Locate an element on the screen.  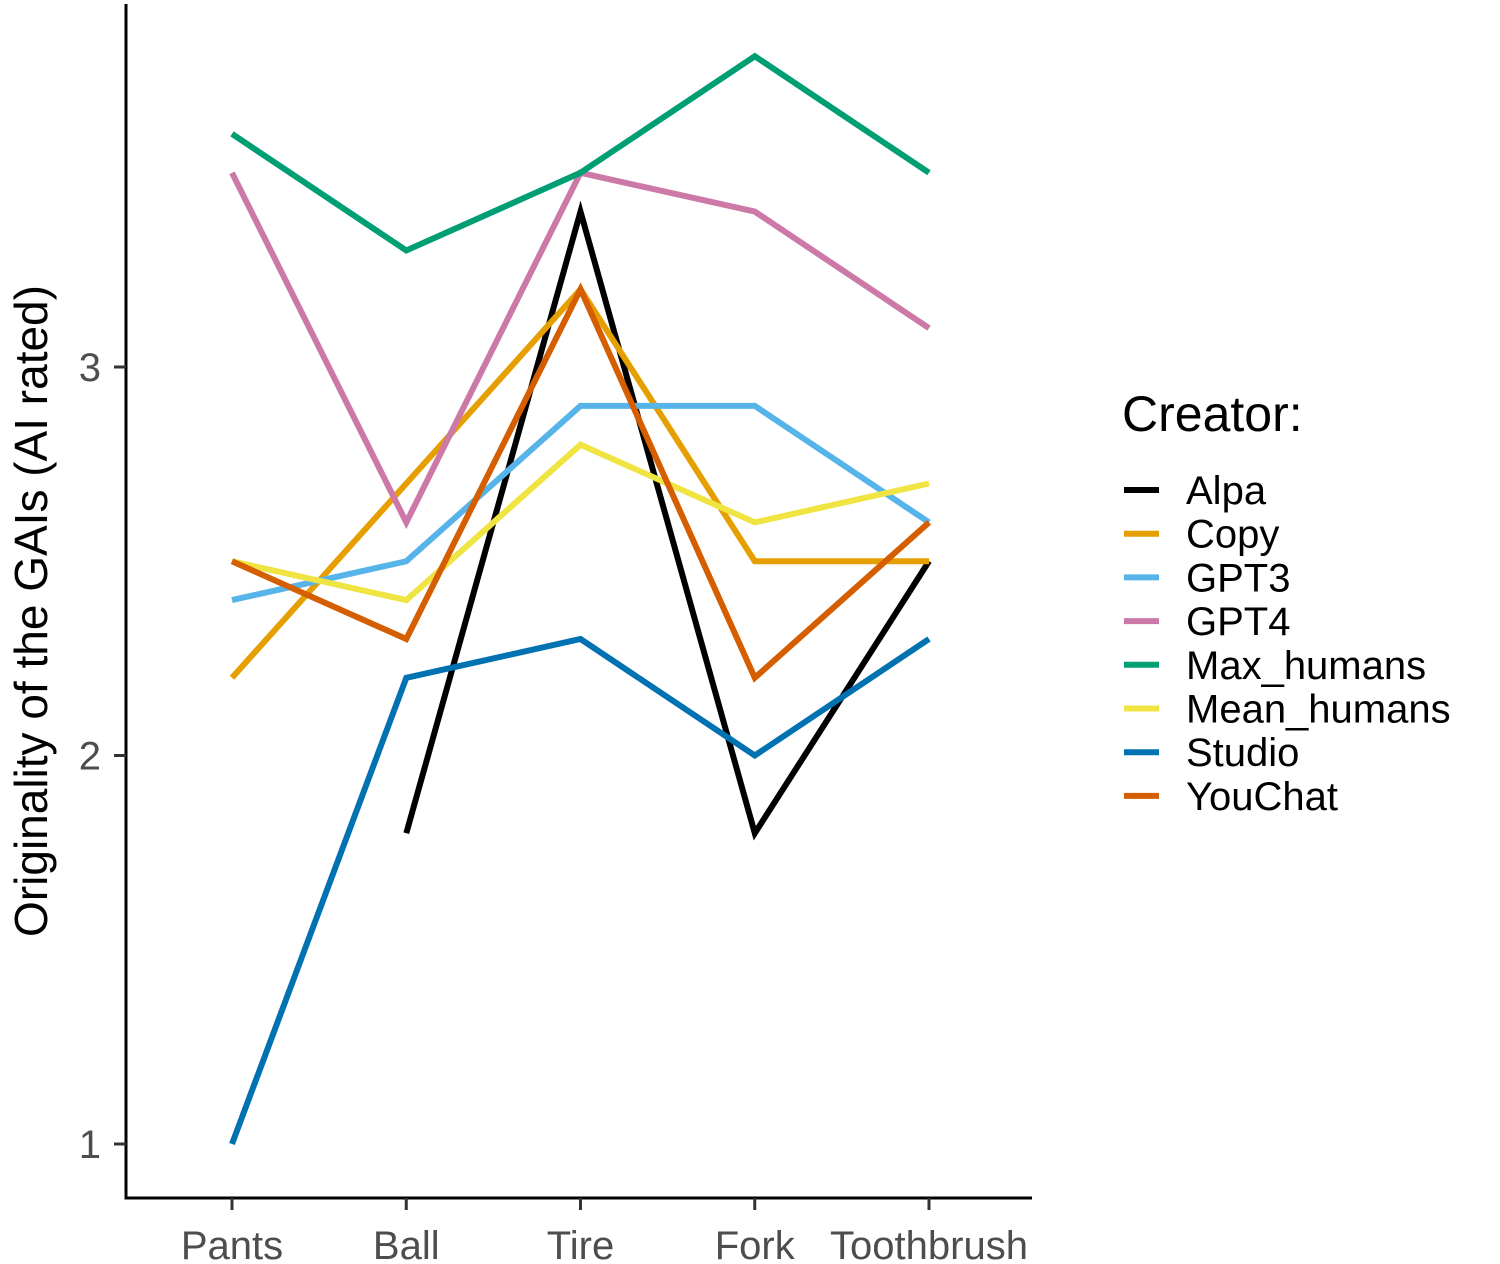
legend-label: Max_humans is located at coordinates (1306, 666).